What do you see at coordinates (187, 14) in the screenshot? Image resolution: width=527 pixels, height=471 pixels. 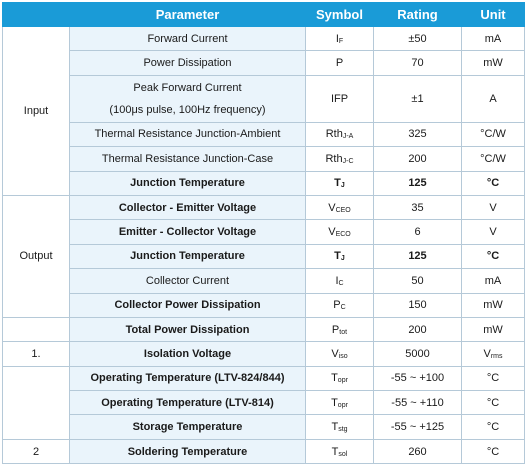 I see `header-parameter: Parameter` at bounding box center [187, 14].